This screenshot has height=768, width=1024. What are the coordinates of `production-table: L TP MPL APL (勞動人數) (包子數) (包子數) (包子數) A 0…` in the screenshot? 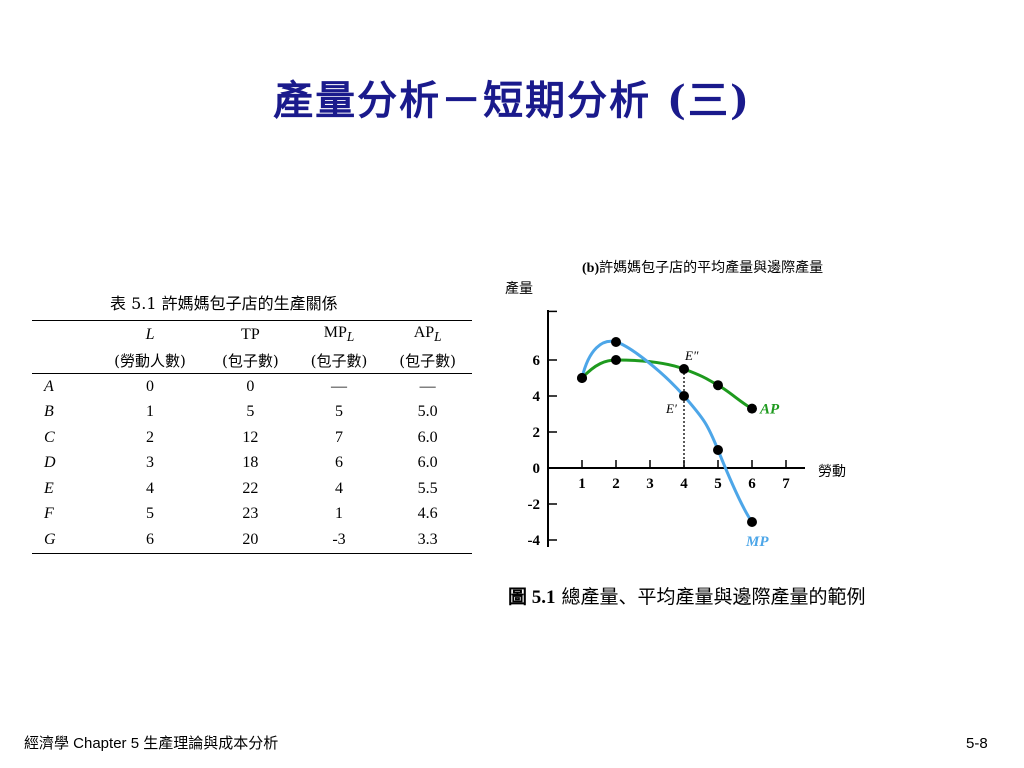 It's located at (252, 437).